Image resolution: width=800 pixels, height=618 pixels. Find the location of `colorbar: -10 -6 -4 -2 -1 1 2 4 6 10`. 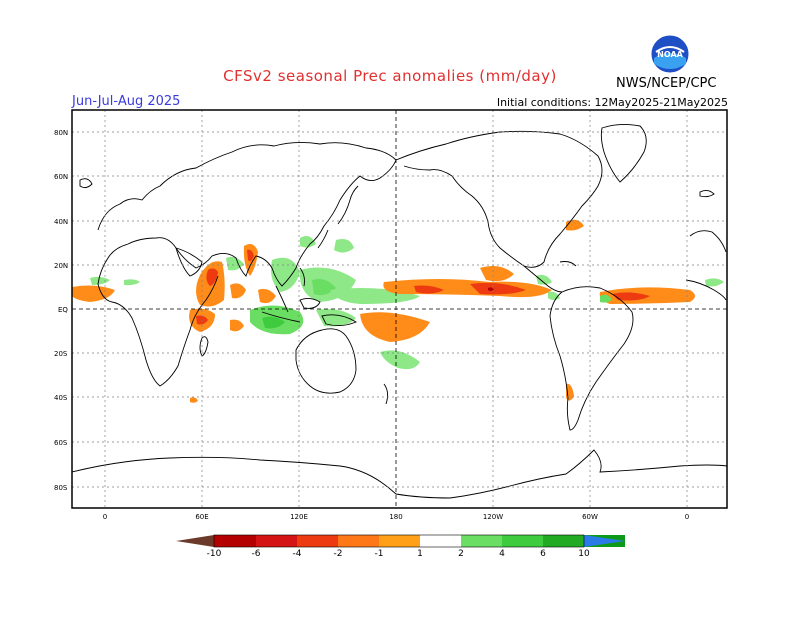

colorbar: -10 -6 -4 -2 -1 1 2 4 6 10 is located at coordinates (400, 546).